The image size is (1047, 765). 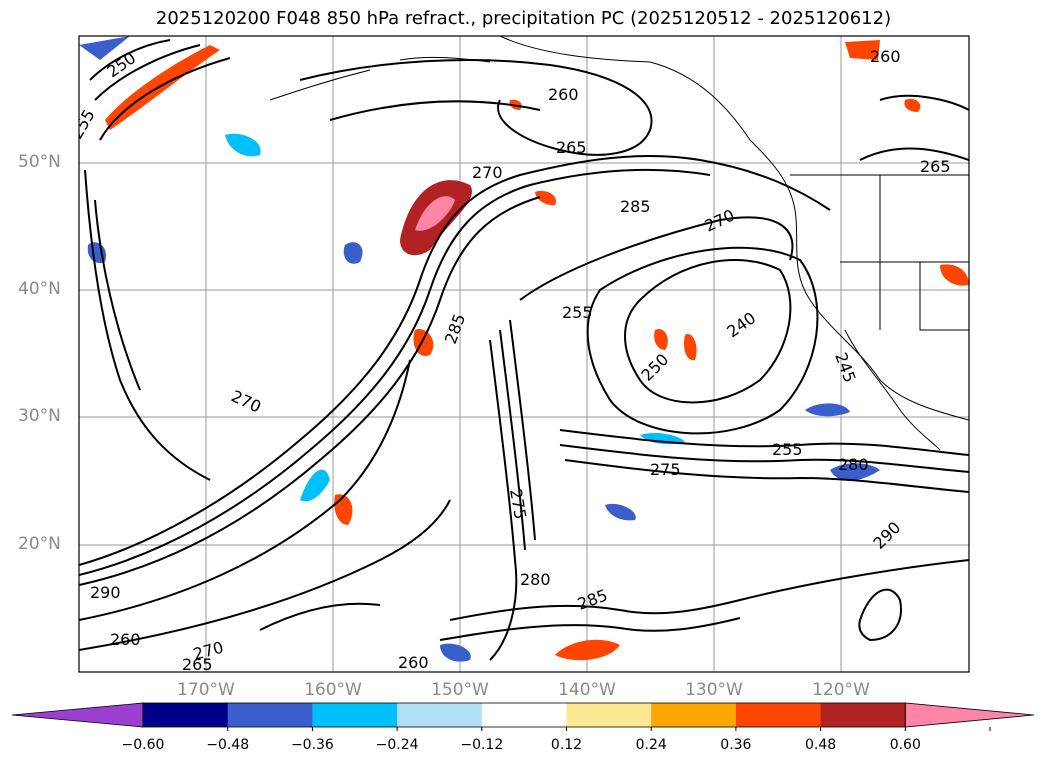 What do you see at coordinates (228, 745) in the screenshot?
I see `colorbar-tick-label: −0.48` at bounding box center [228, 745].